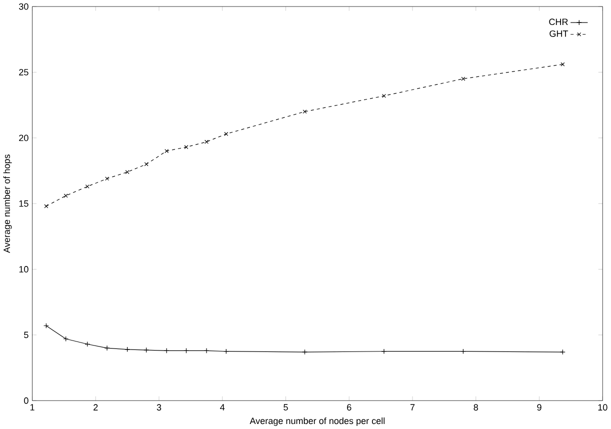 The image size is (611, 429). What do you see at coordinates (23, 269) in the screenshot?
I see `y-tick-label: 10` at bounding box center [23, 269].